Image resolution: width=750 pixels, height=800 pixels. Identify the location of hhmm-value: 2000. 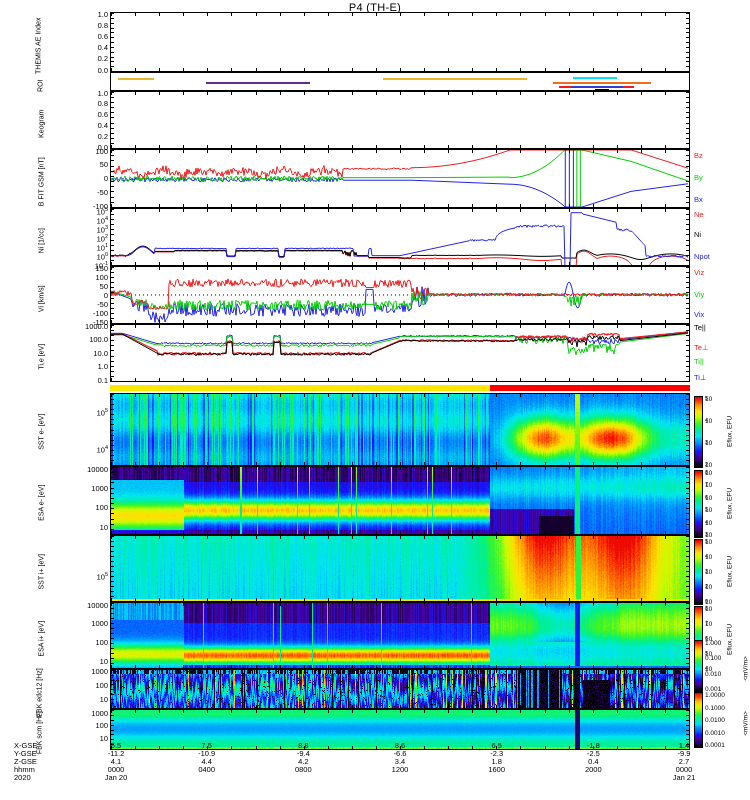
(593, 769).